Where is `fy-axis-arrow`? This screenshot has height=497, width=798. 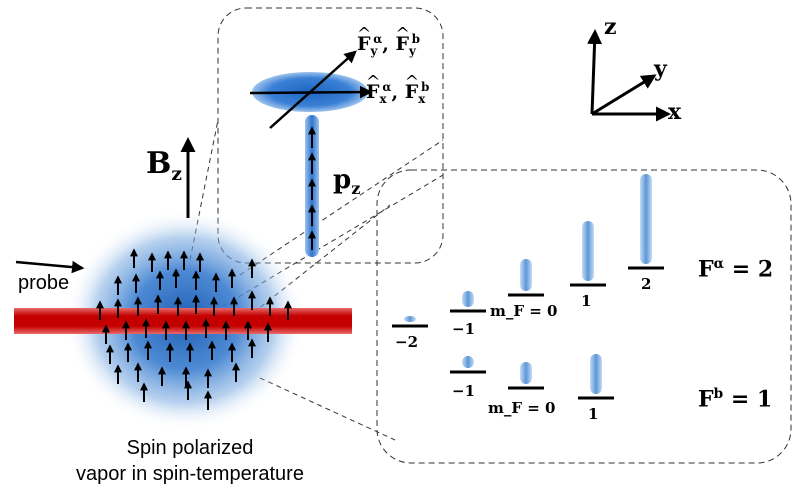 fy-axis-arrow is located at coordinates (313, 89).